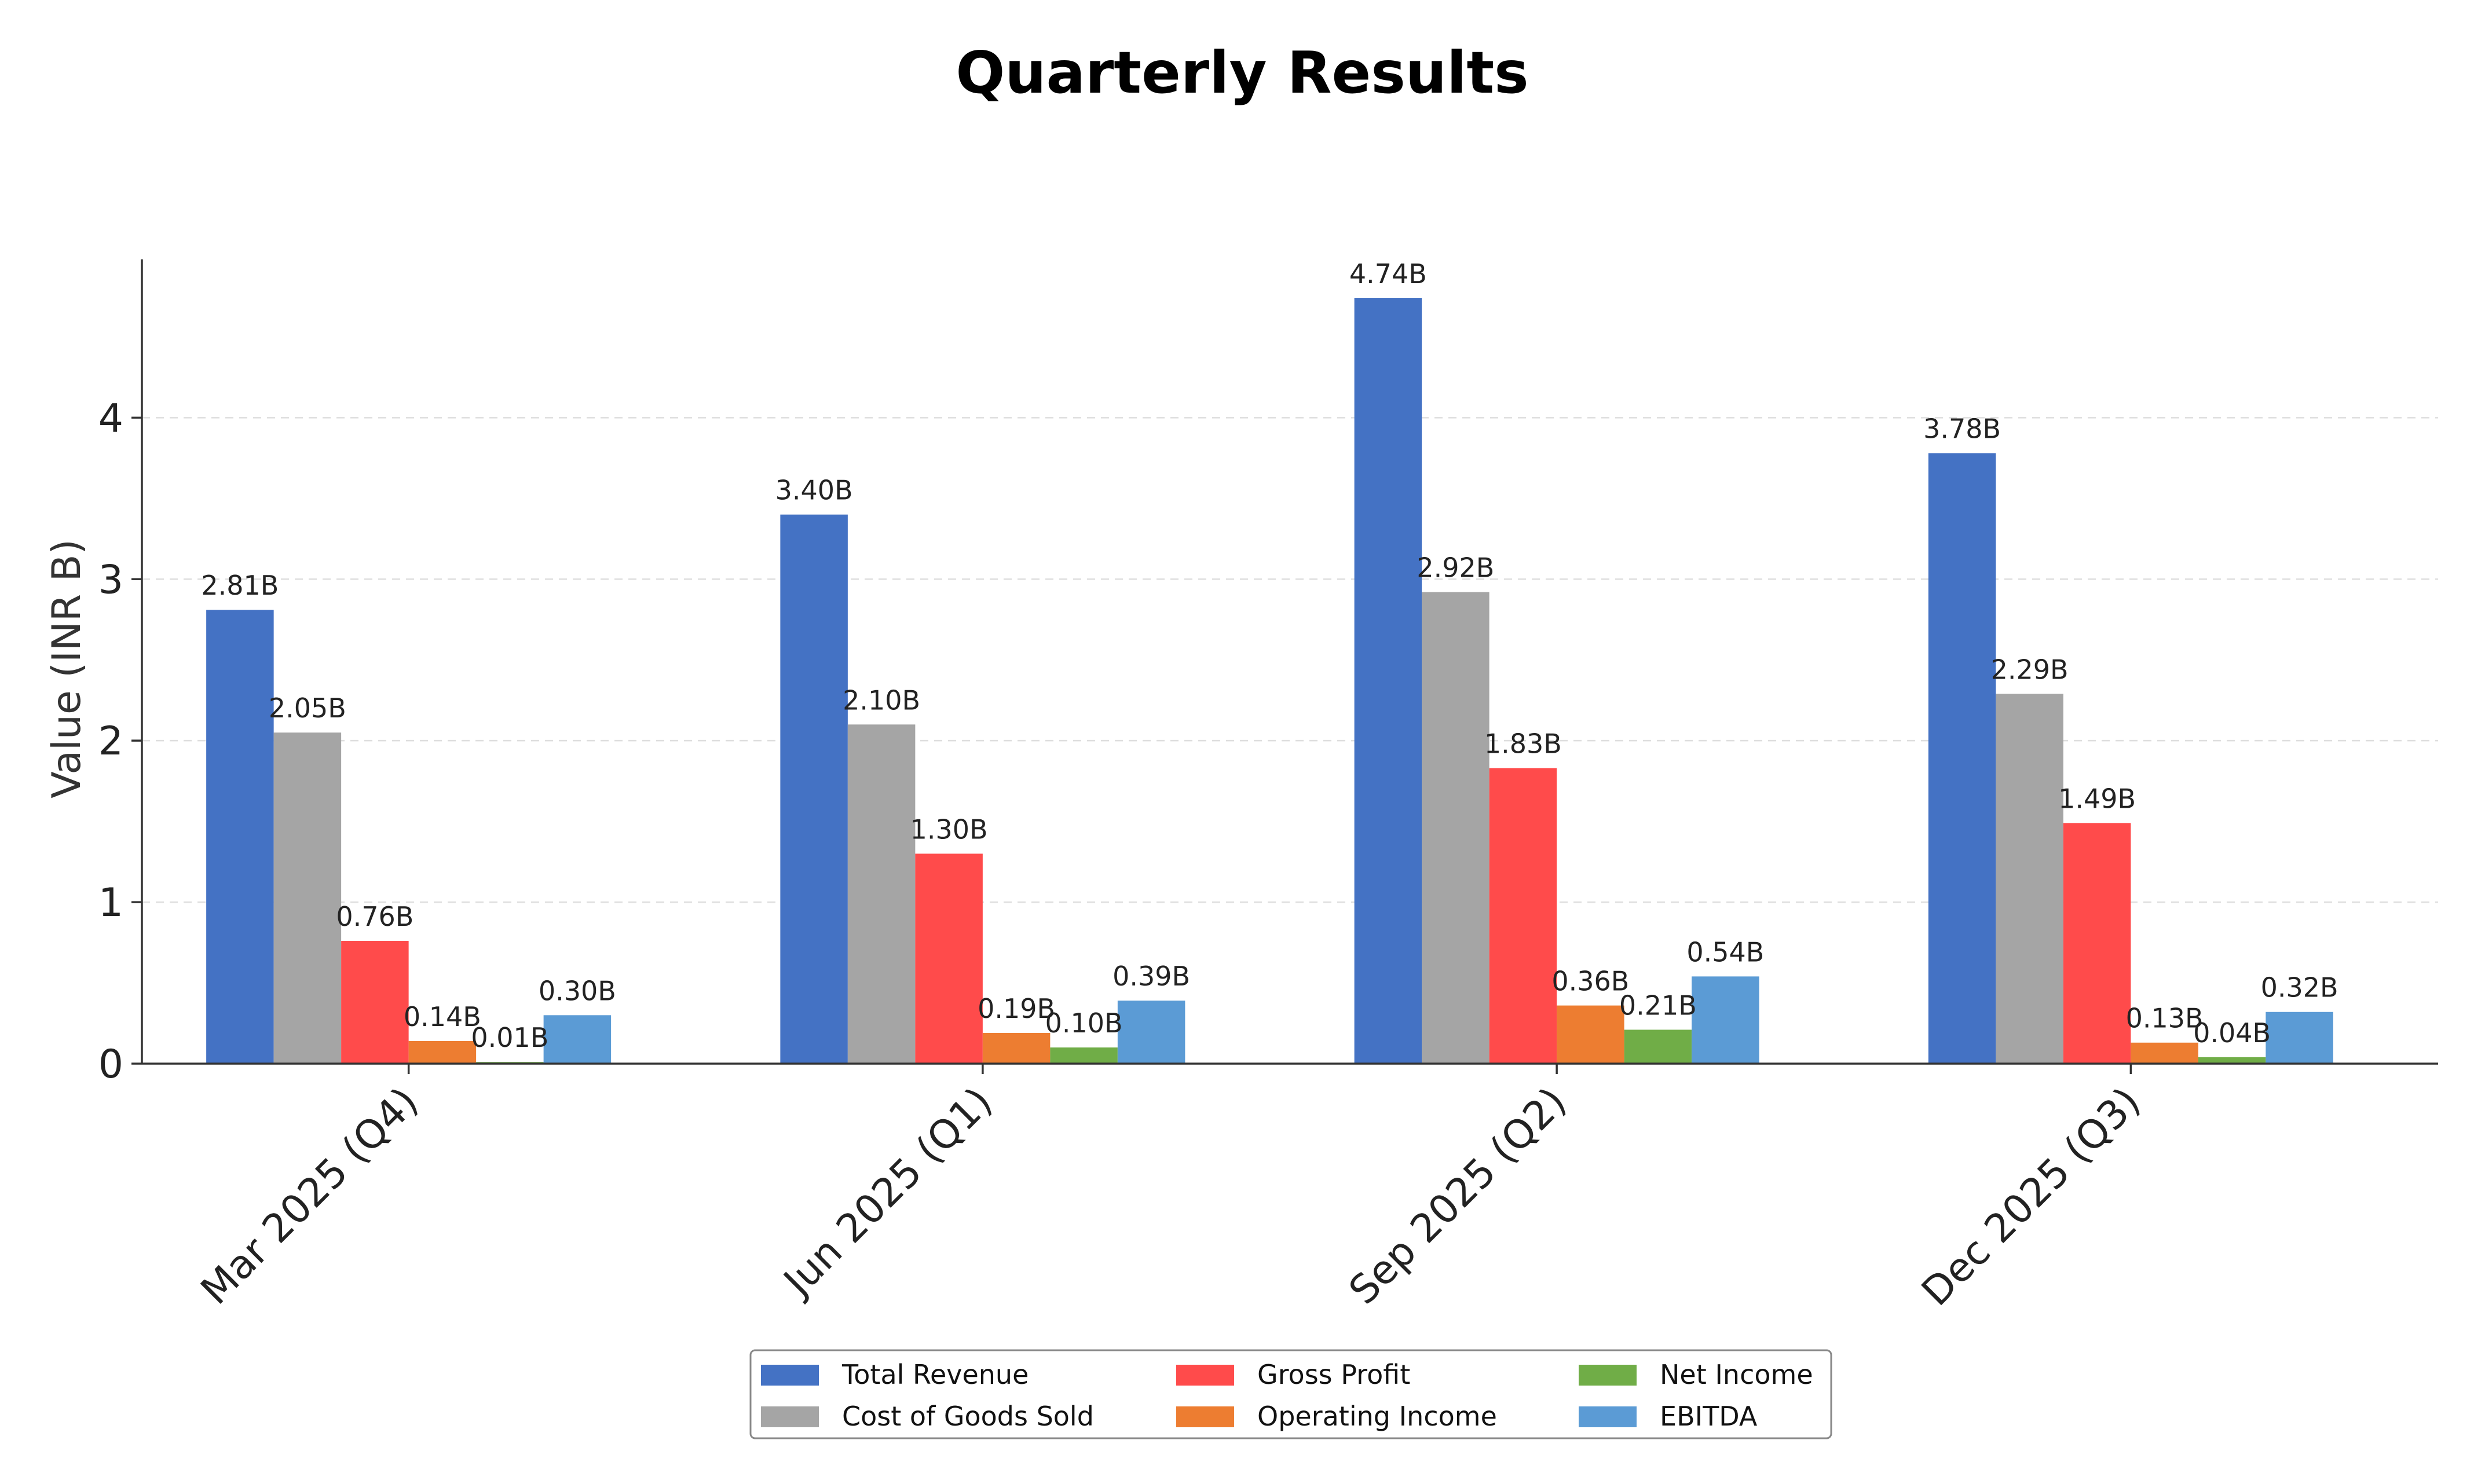 This screenshot has width=2485, height=1484. Describe the element at coordinates (307, 708) in the screenshot. I see `data-label: 2.05B` at that location.